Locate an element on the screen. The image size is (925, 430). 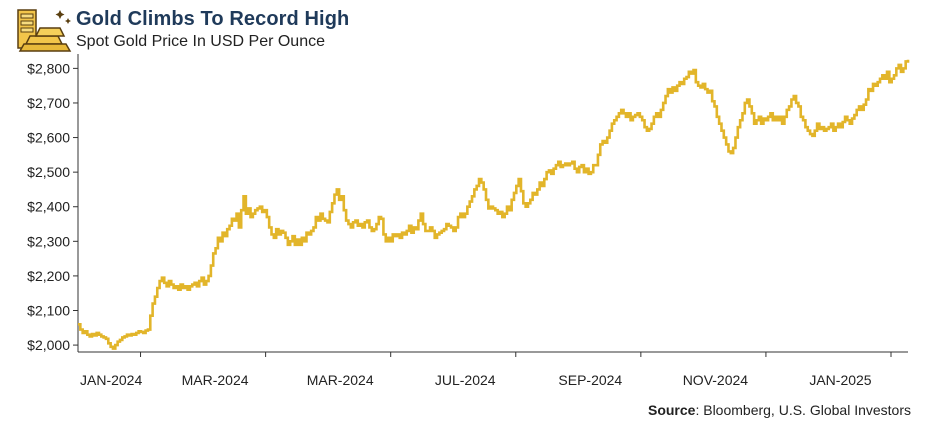
chart-subtitle: Spot Gold Price In USD Per Ounce is located at coordinates (200, 41).